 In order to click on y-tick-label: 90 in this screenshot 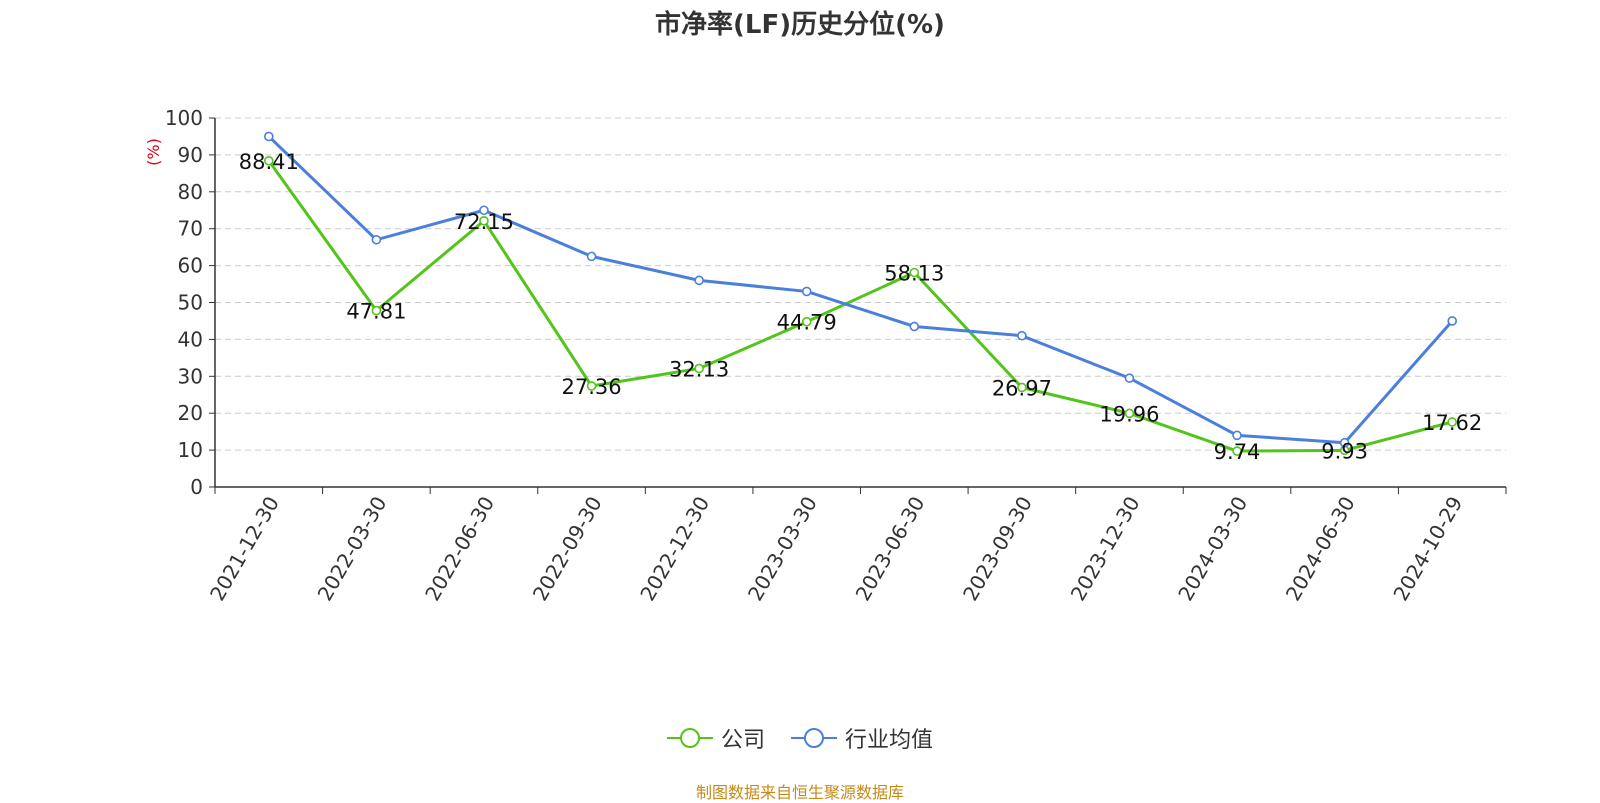, I will do `click(190, 155)`.